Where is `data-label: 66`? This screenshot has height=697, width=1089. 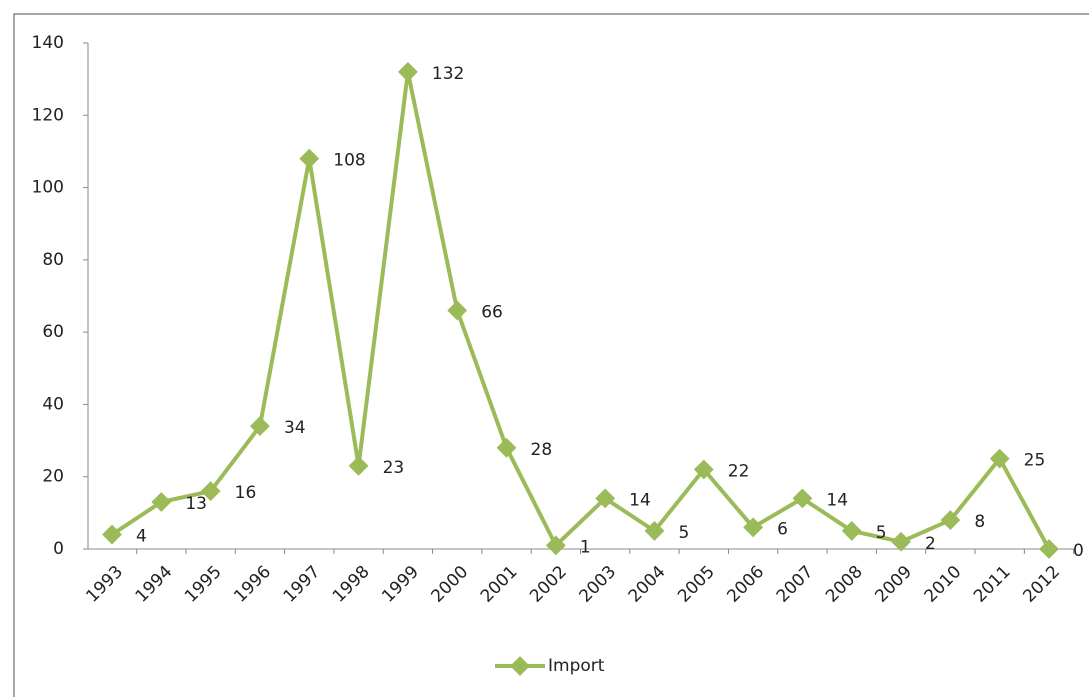
data-label: 66 is located at coordinates (492, 312).